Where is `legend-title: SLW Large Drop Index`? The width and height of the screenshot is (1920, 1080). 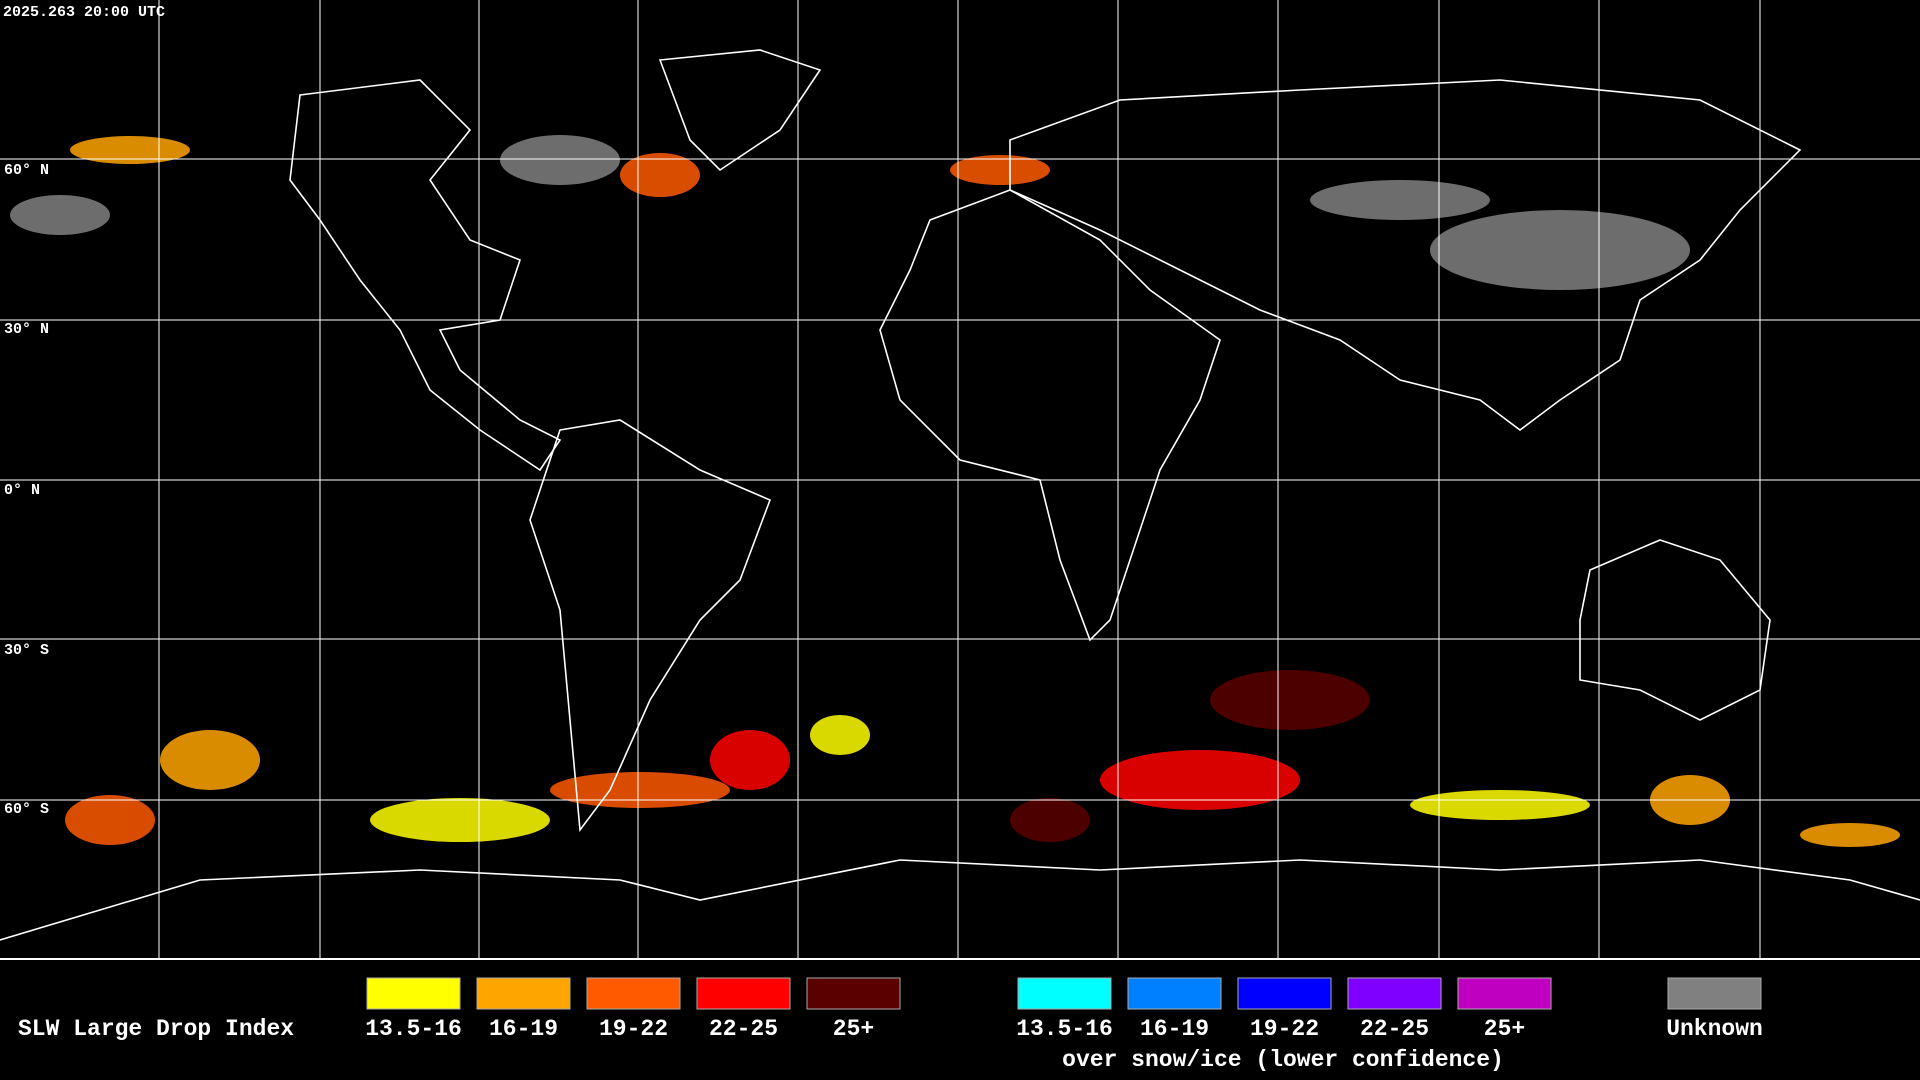 legend-title: SLW Large Drop Index is located at coordinates (156, 1029).